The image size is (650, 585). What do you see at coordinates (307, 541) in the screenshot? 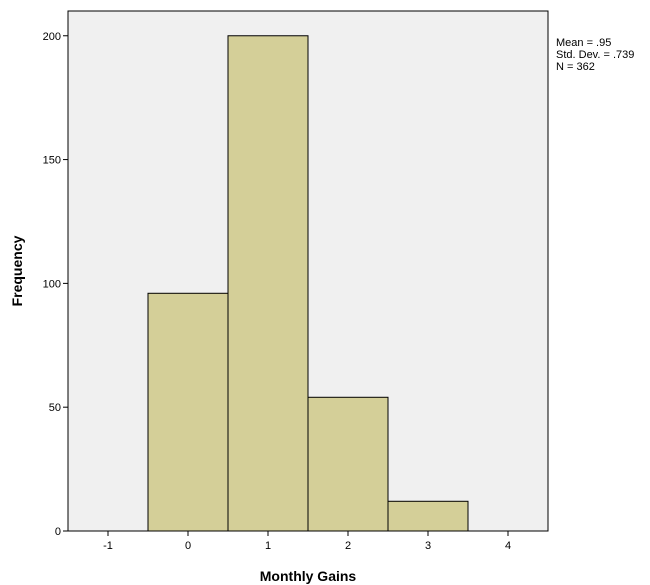
I see `x-axis: -1 0 1 2 3 4` at bounding box center [307, 541].